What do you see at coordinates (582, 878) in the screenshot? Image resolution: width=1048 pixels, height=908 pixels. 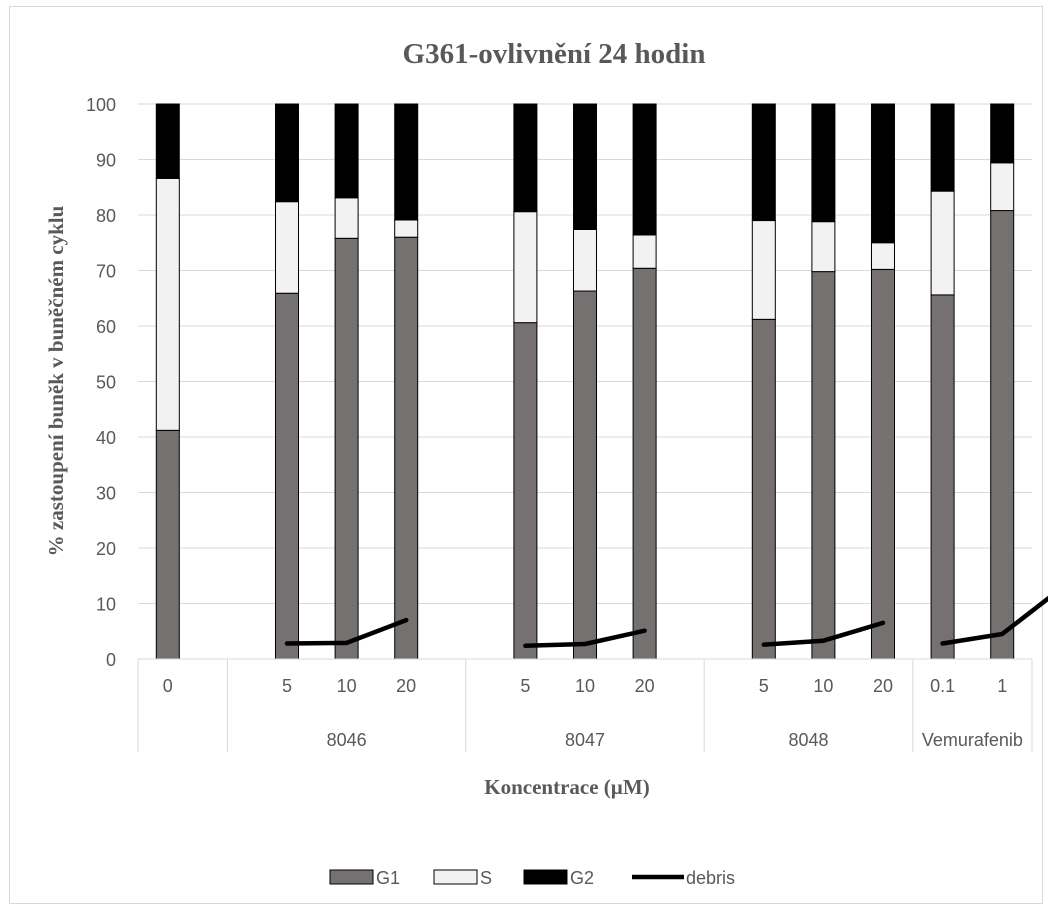 I see `legend-label: G2` at bounding box center [582, 878].